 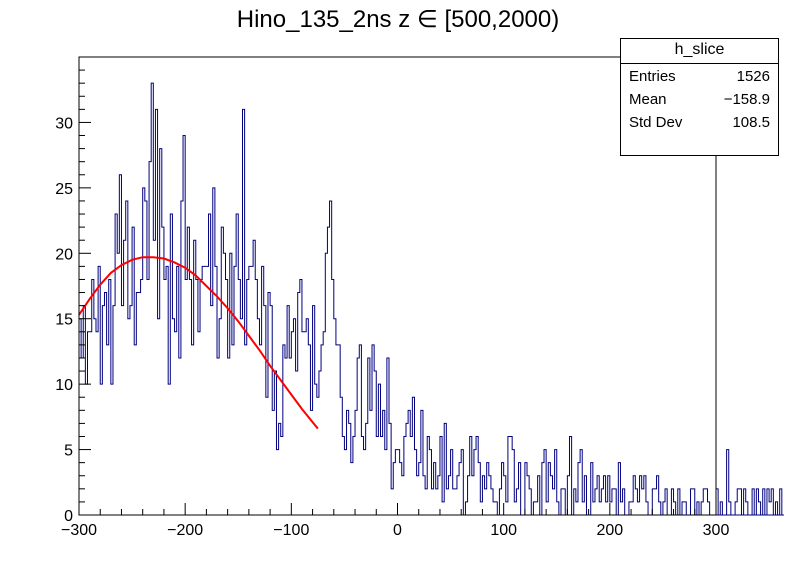 What do you see at coordinates (699, 75) in the screenshot?
I see `stats-row-entries: Entries 1526` at bounding box center [699, 75].